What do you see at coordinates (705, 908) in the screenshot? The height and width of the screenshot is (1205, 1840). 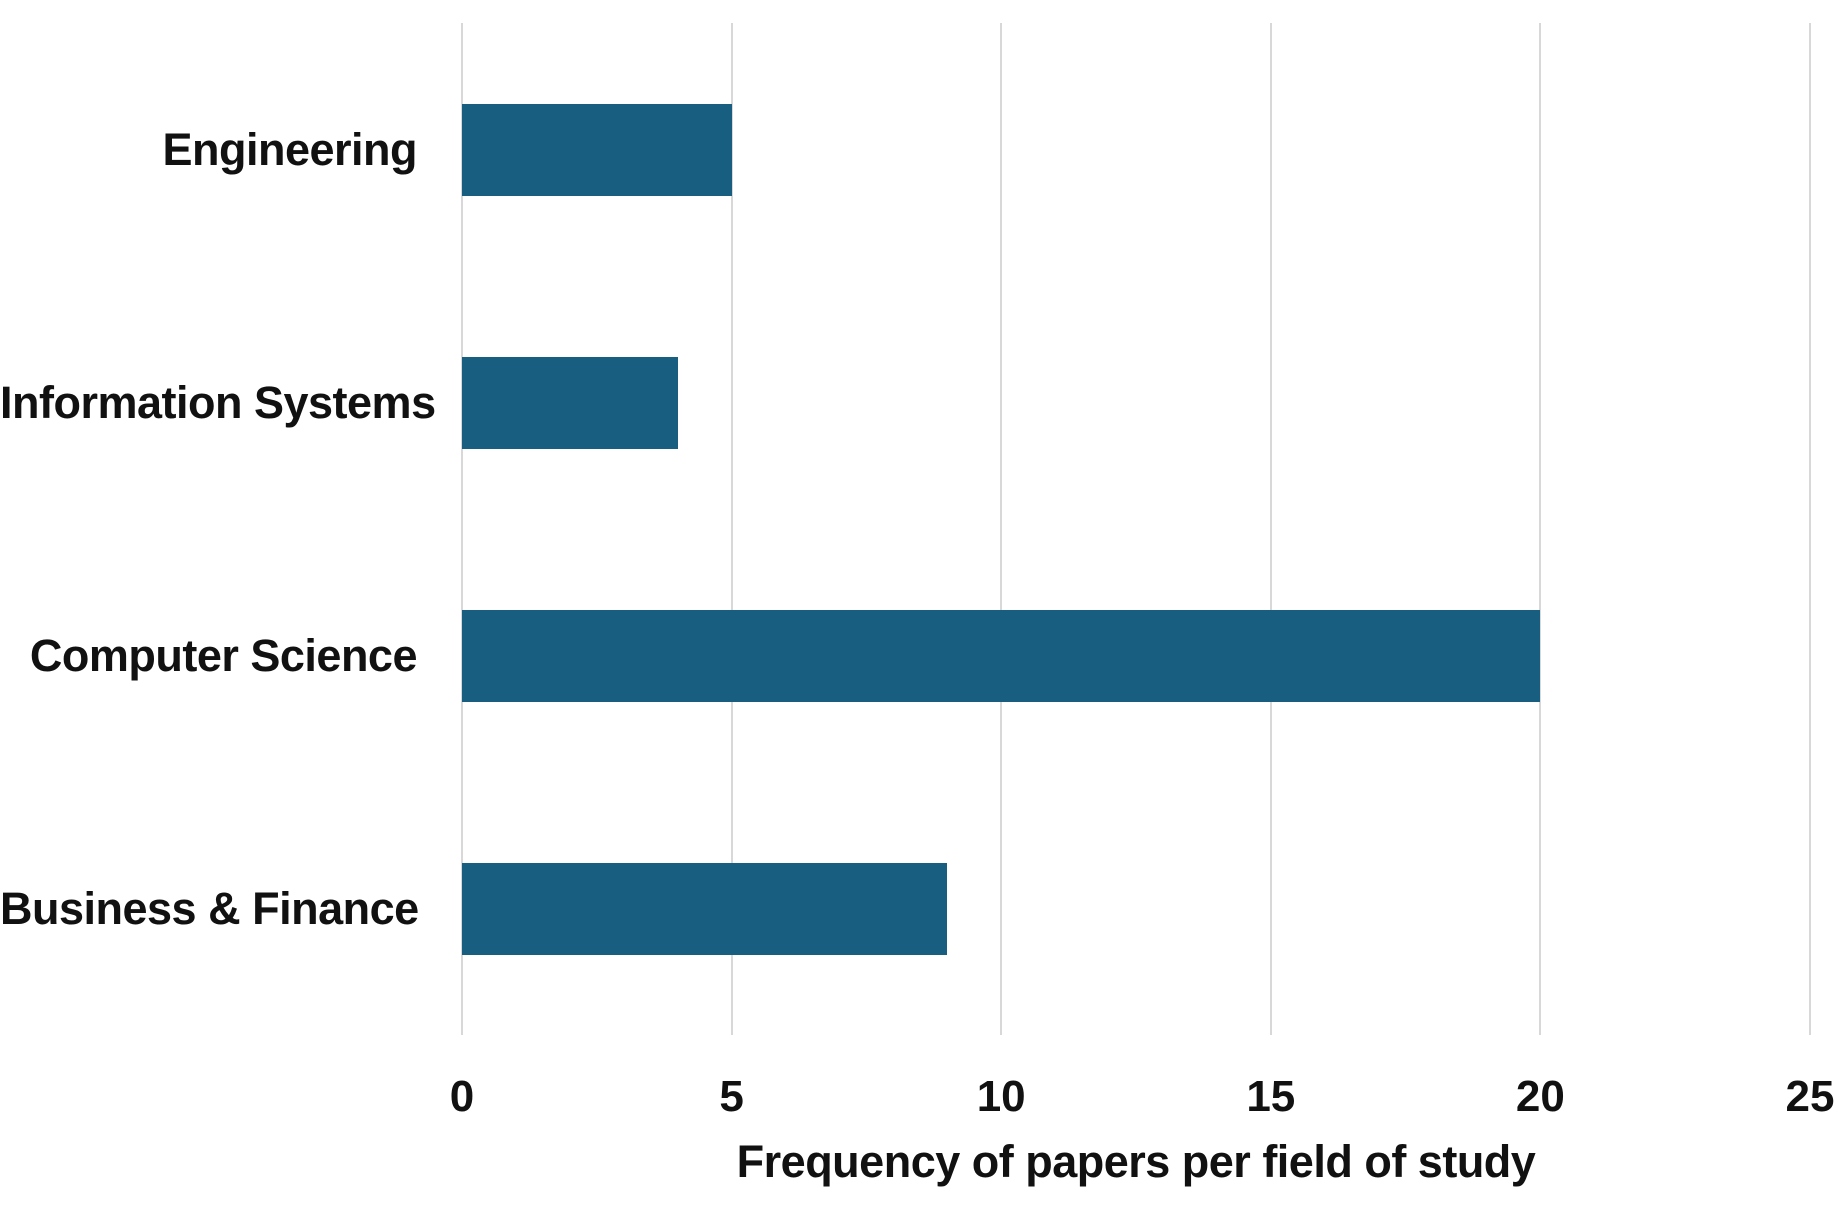 I see `bar-business-finance` at bounding box center [705, 908].